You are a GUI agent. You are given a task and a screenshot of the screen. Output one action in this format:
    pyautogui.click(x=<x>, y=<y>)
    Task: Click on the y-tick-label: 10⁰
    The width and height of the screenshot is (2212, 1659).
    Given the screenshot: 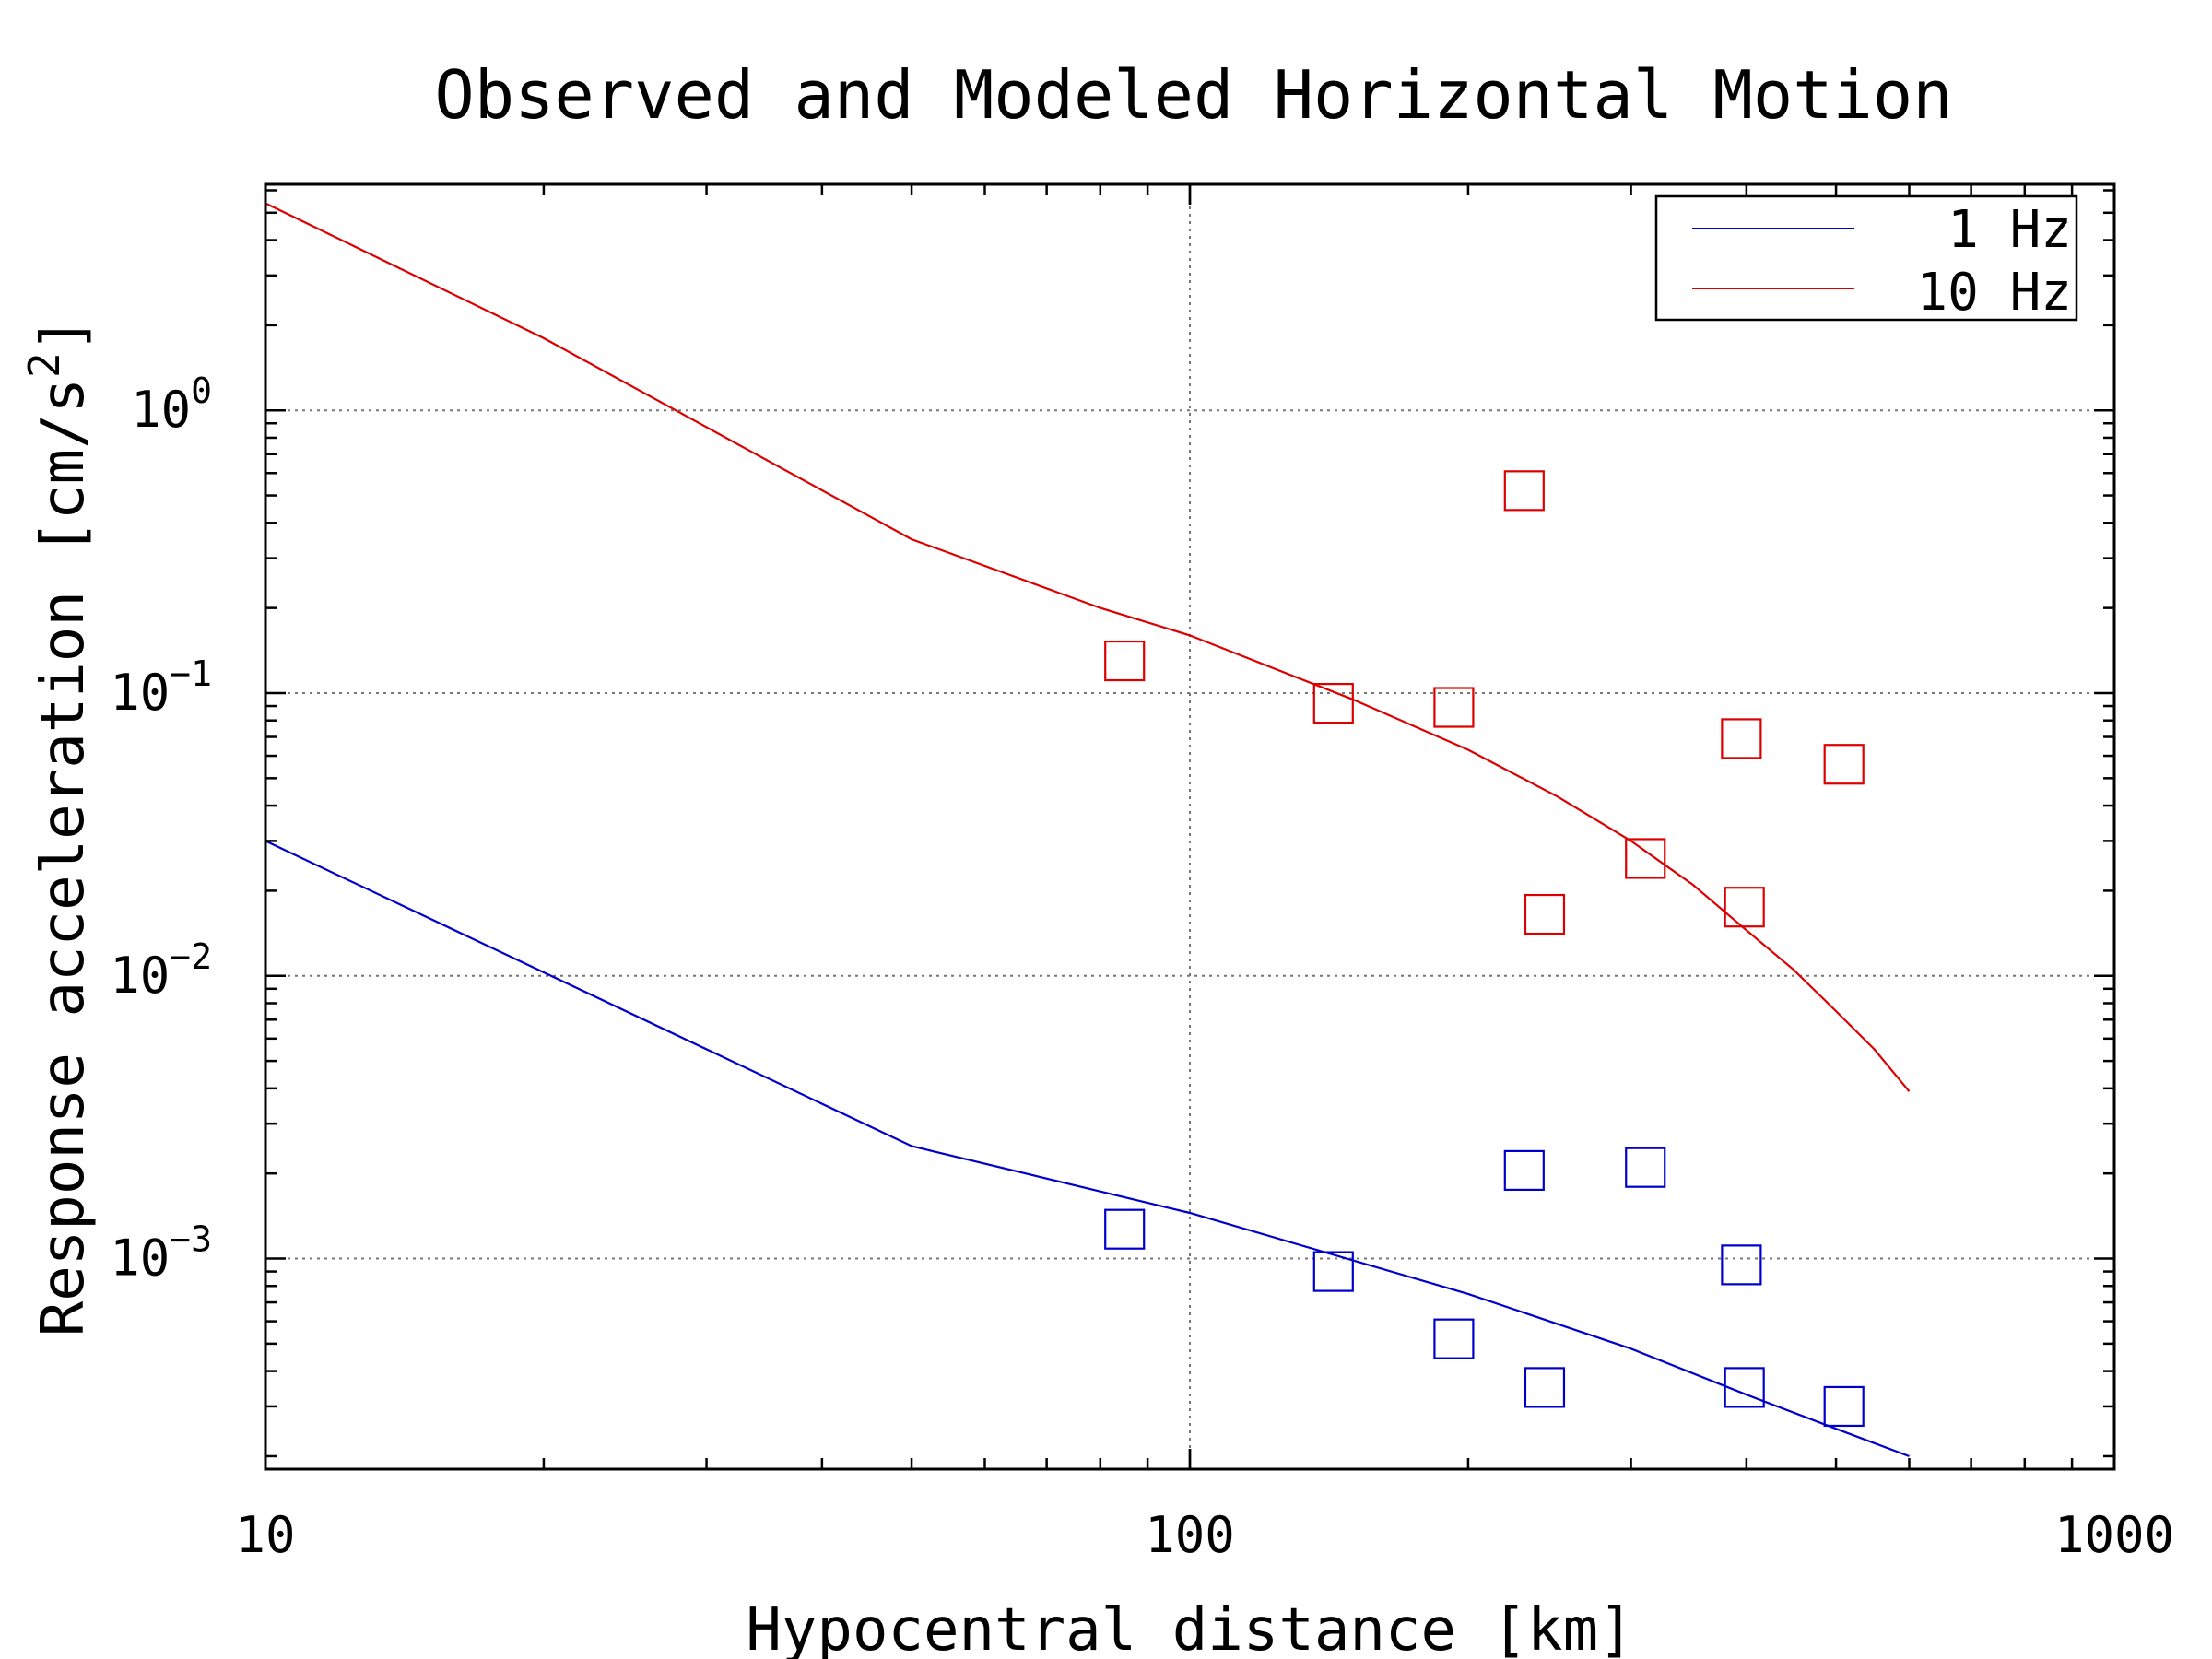 What is the action you would take?
    pyautogui.click(x=171, y=405)
    